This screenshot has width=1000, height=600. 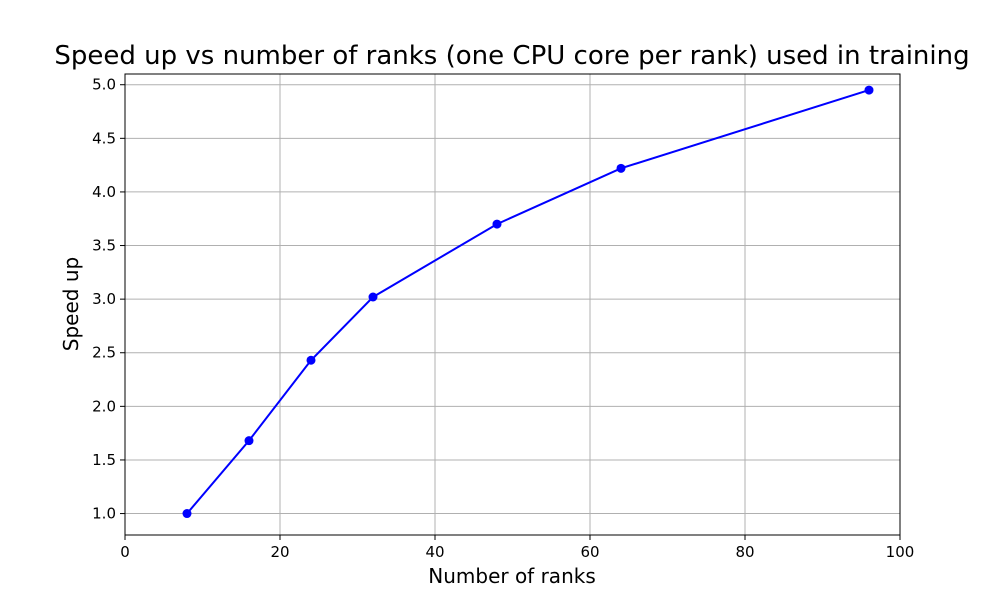 I want to click on y-tick-label: 4.0, so click(x=104, y=192).